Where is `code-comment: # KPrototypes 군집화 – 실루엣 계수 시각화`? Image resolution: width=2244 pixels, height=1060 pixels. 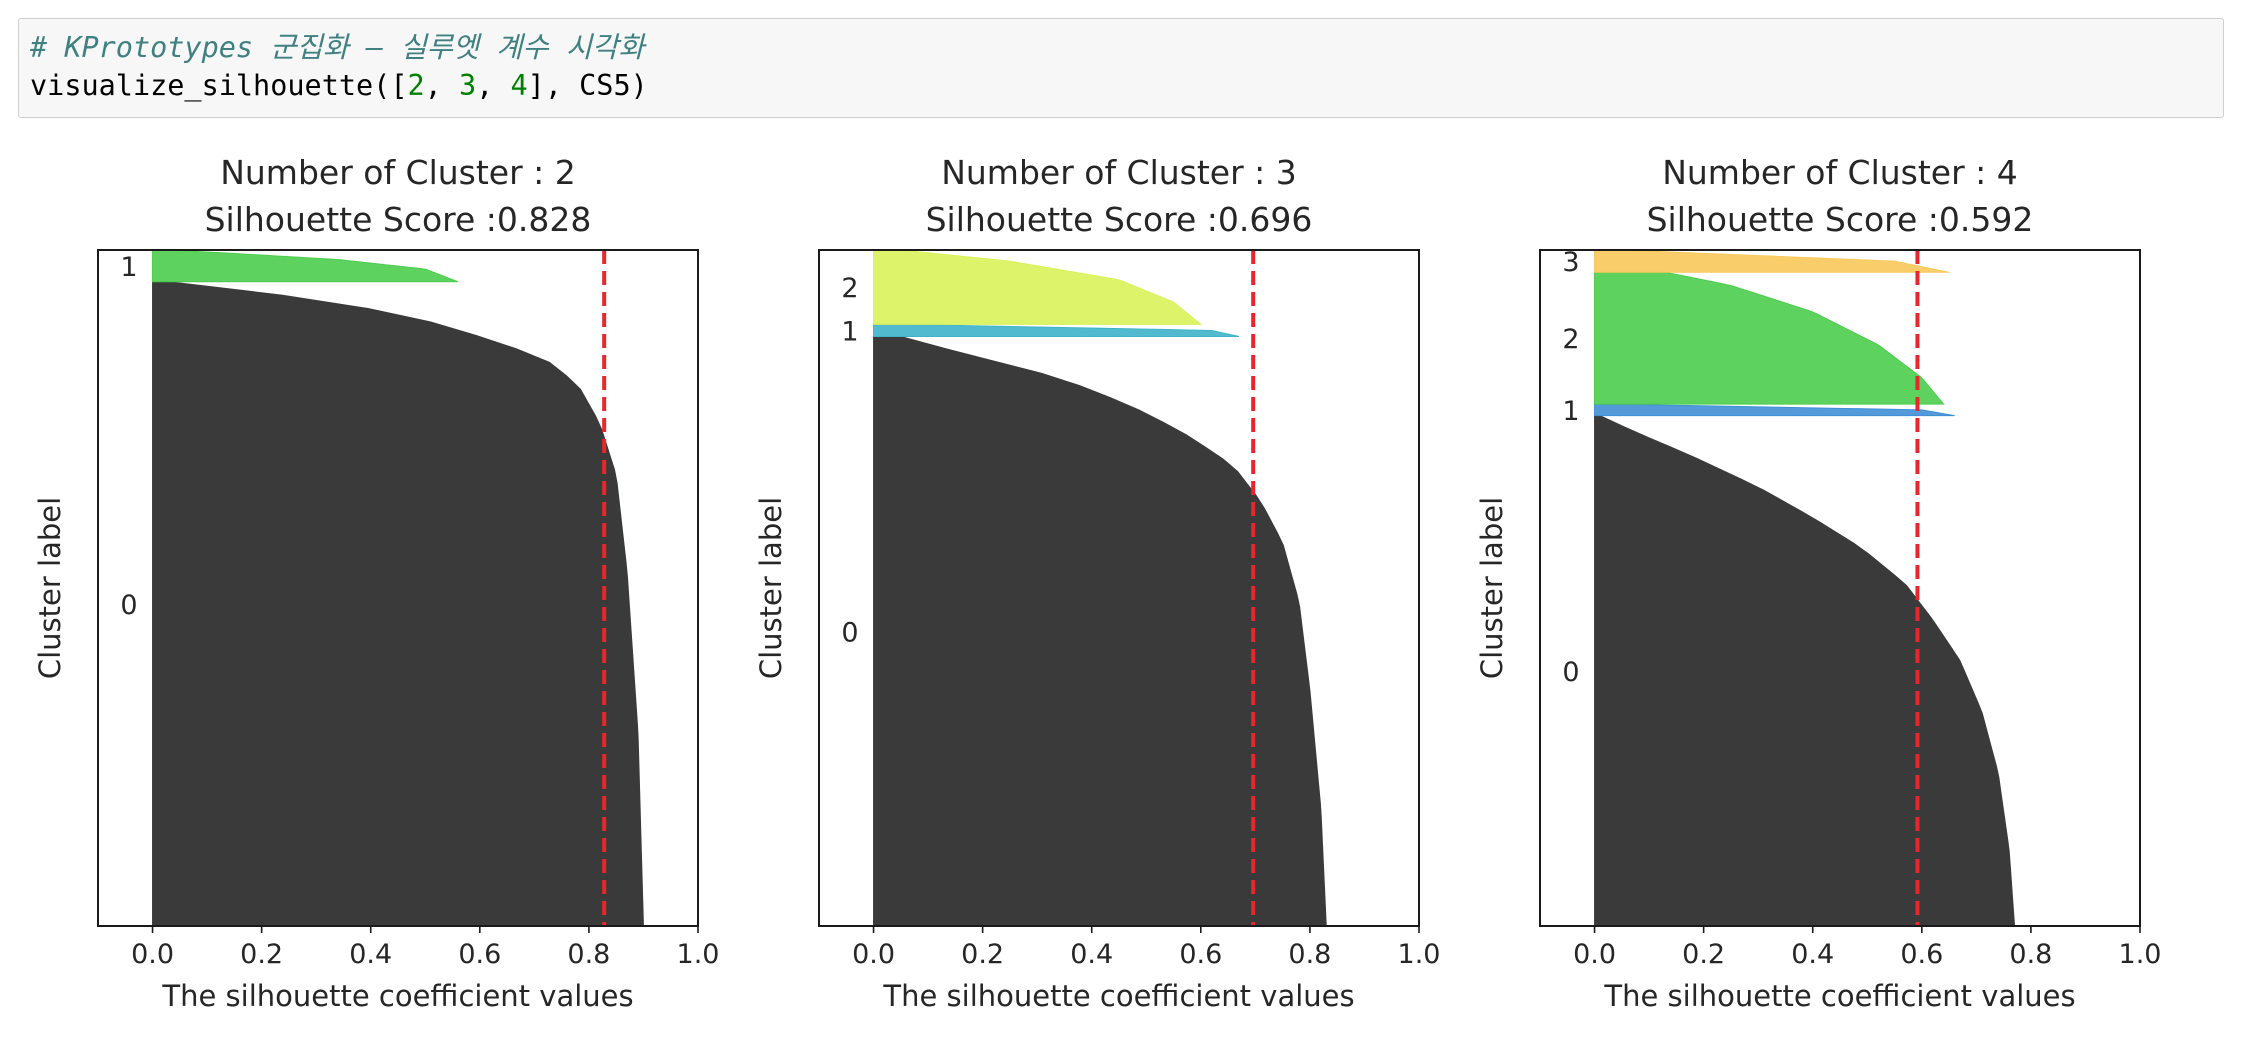
code-comment: # KPrototypes 군집화 – 실루엣 계수 시각화 is located at coordinates (337, 47).